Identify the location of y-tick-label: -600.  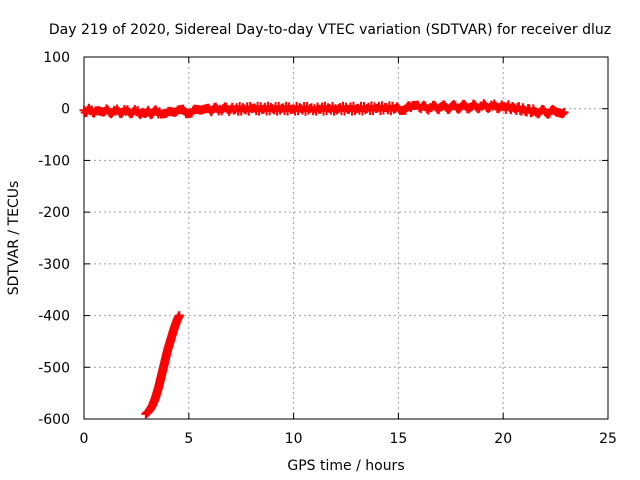
(54, 420).